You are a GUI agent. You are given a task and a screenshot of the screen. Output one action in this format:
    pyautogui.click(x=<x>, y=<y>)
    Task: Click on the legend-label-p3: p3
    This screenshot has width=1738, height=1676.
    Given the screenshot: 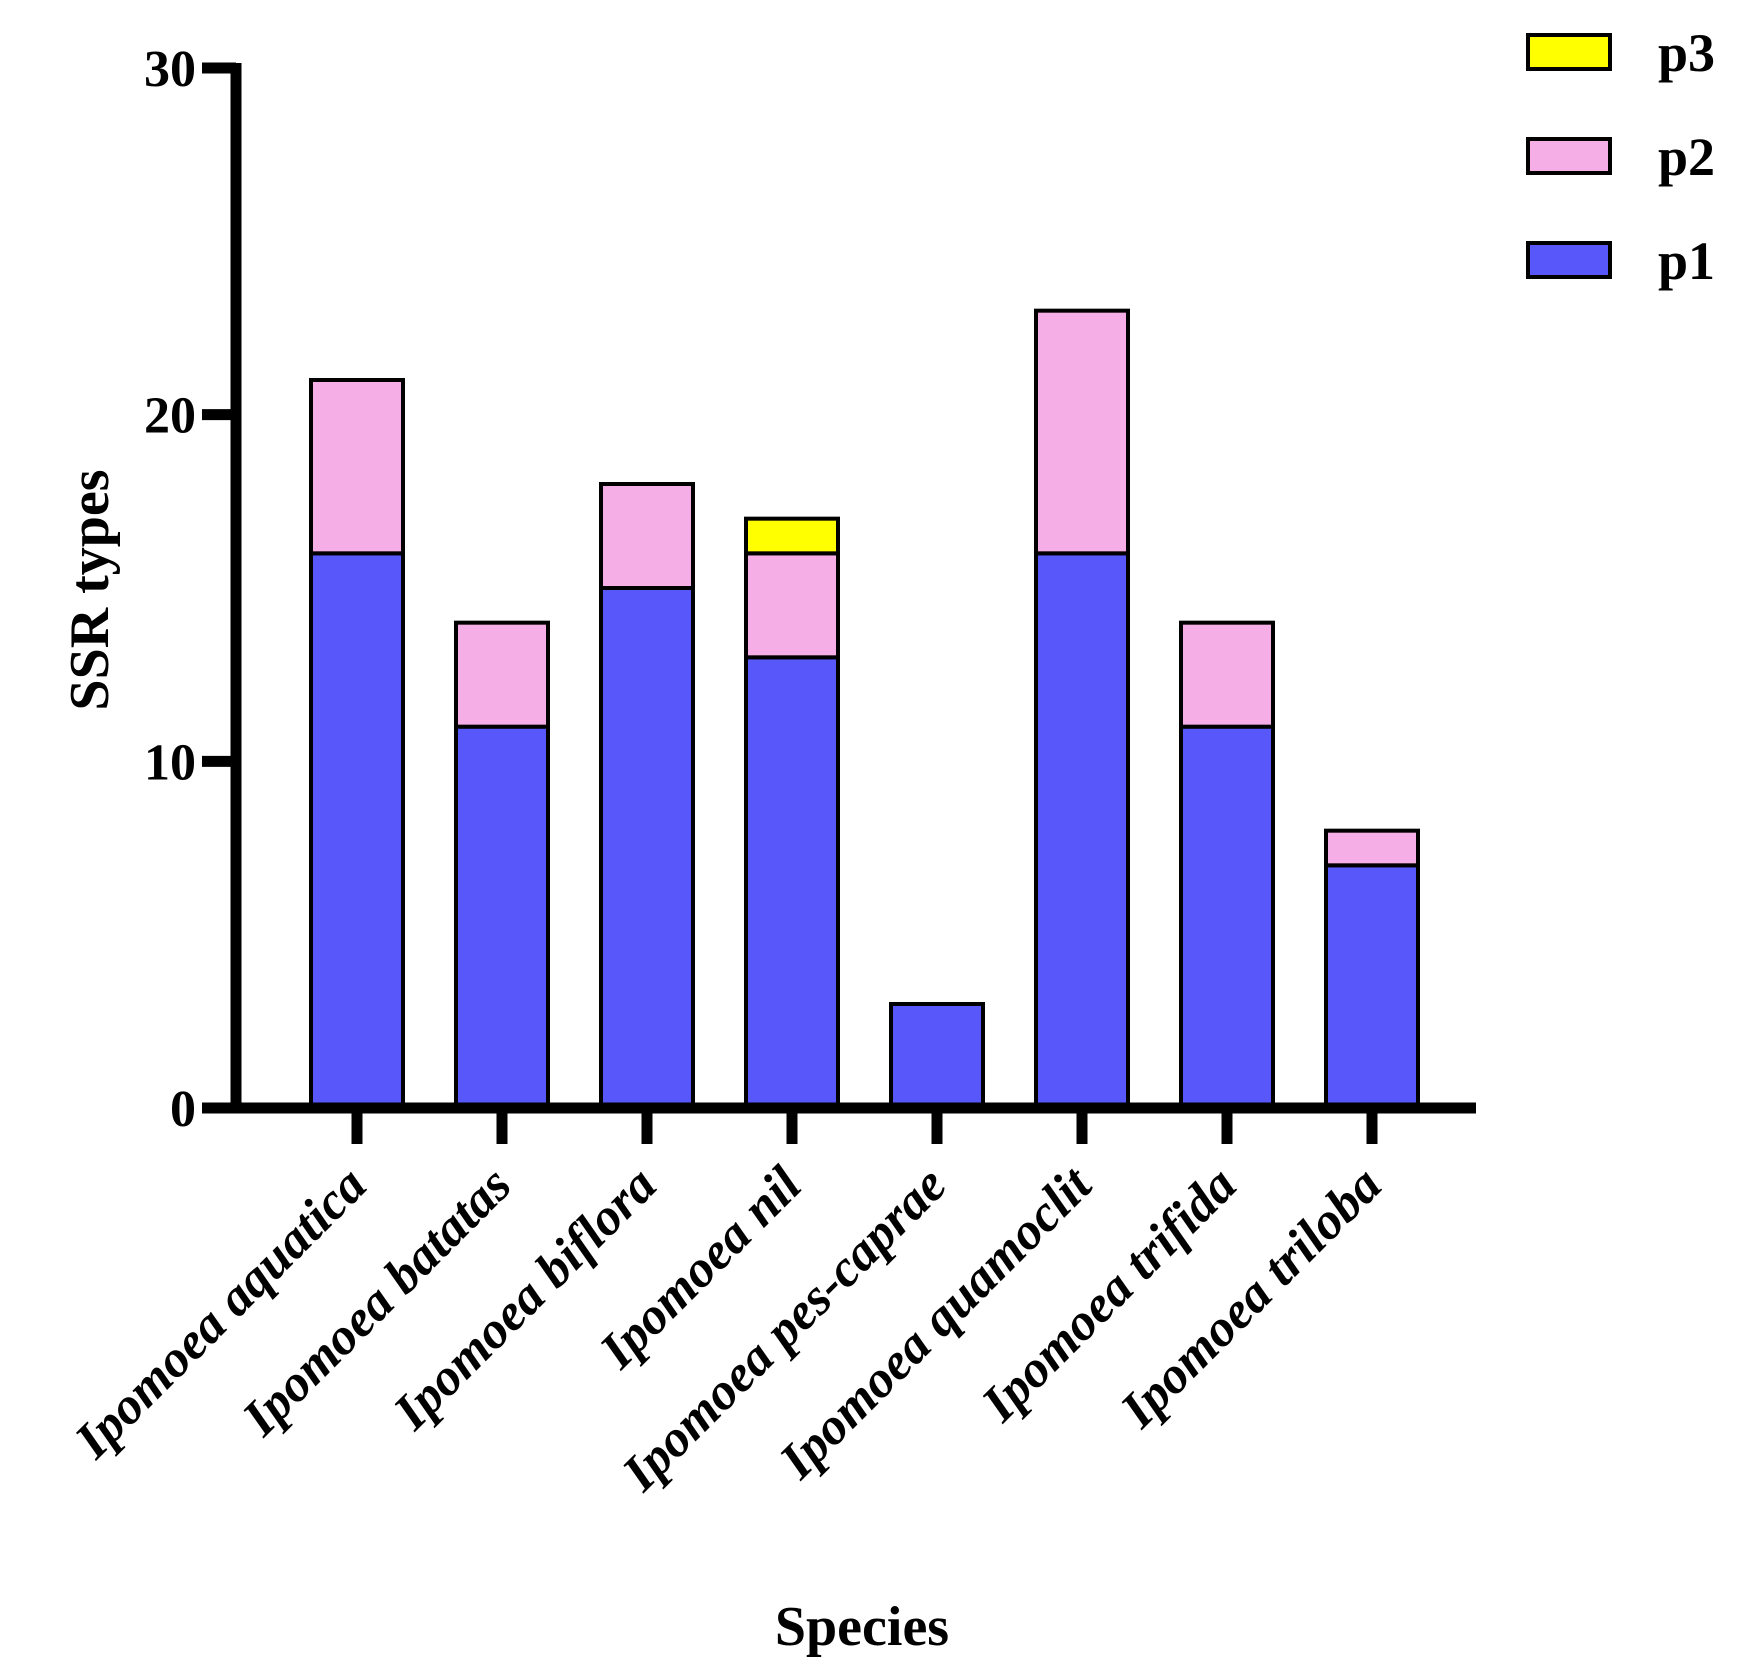 What is the action you would take?
    pyautogui.click(x=1686, y=53)
    